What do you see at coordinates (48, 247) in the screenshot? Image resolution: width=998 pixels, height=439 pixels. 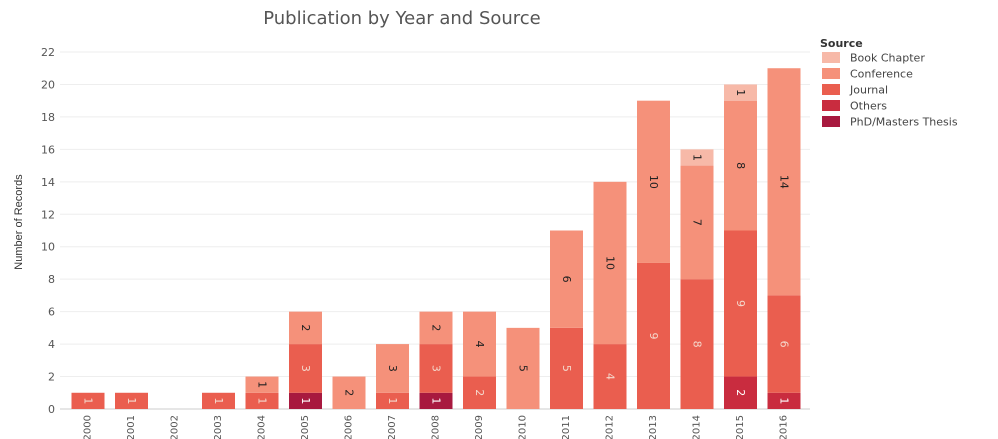 I see `y-tick-label: 10` at bounding box center [48, 247].